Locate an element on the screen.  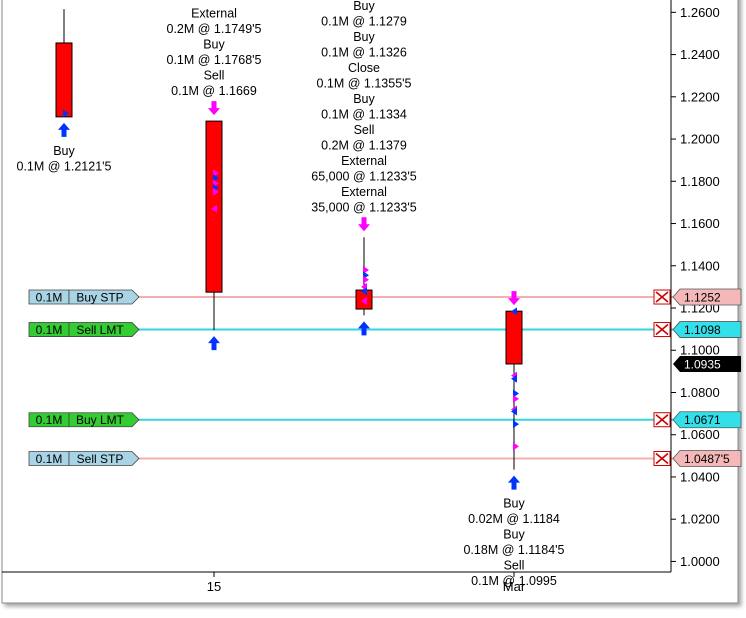
order-type-text: Buy STP is located at coordinates (99, 298).